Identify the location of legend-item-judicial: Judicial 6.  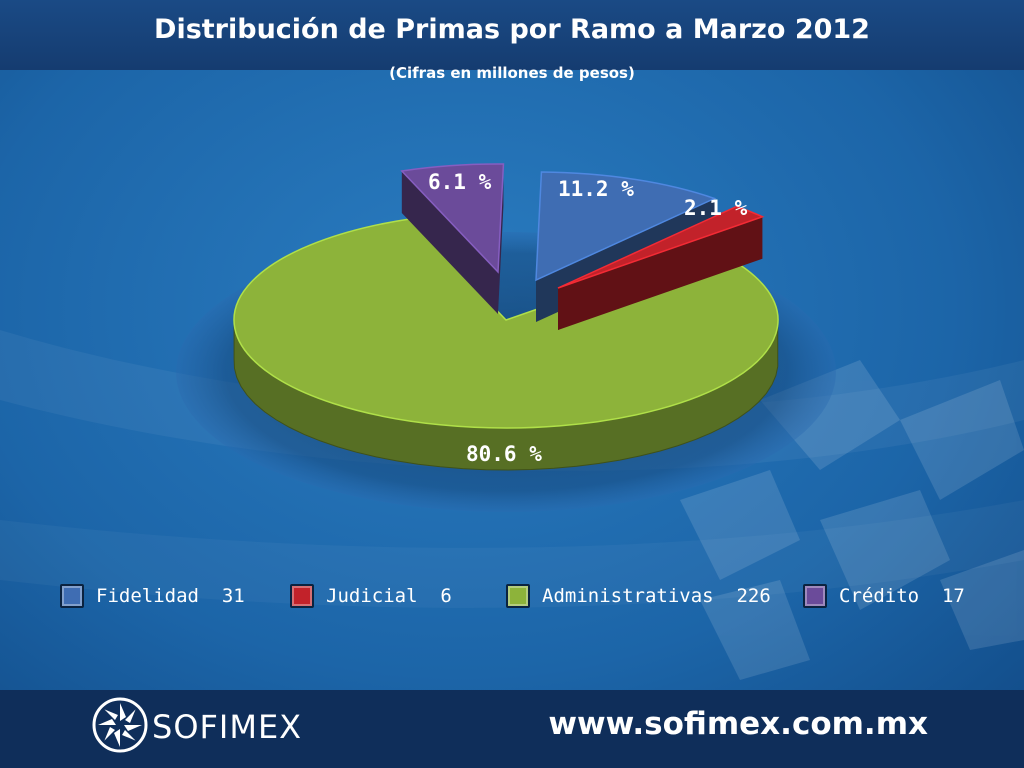
(371, 596).